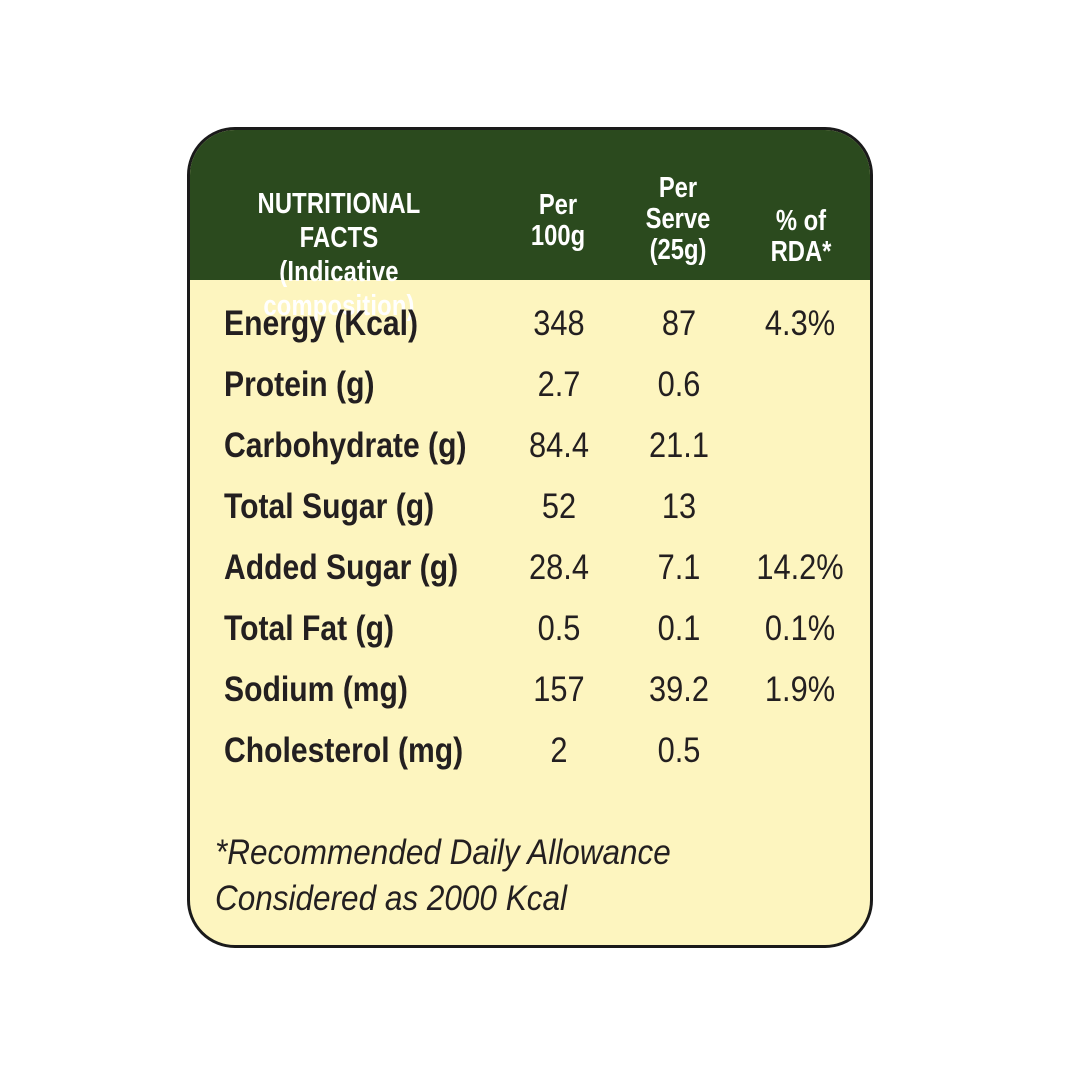  Describe the element at coordinates (559, 567) in the screenshot. I see `row-per-100g: 28.4` at that location.